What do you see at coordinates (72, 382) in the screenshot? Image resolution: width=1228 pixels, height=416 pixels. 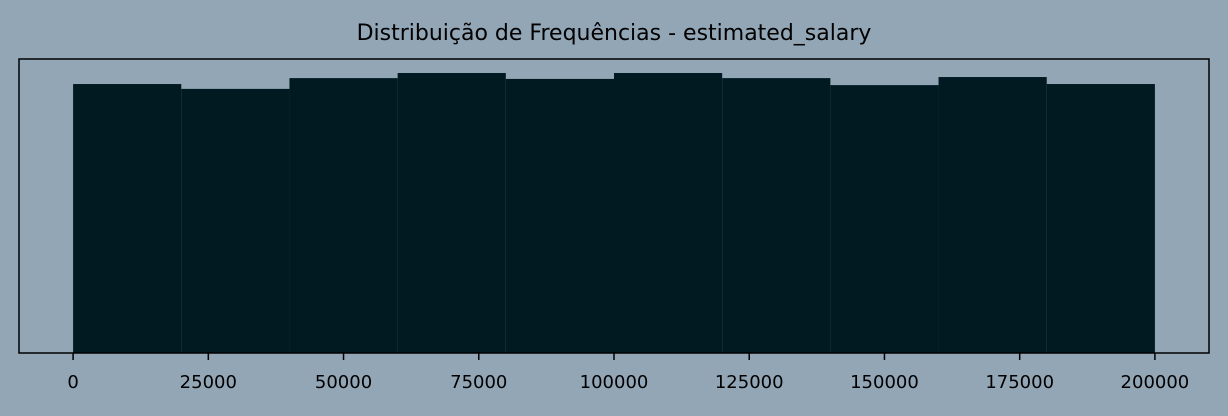 I see `x-tick-label: 0` at bounding box center [72, 382].